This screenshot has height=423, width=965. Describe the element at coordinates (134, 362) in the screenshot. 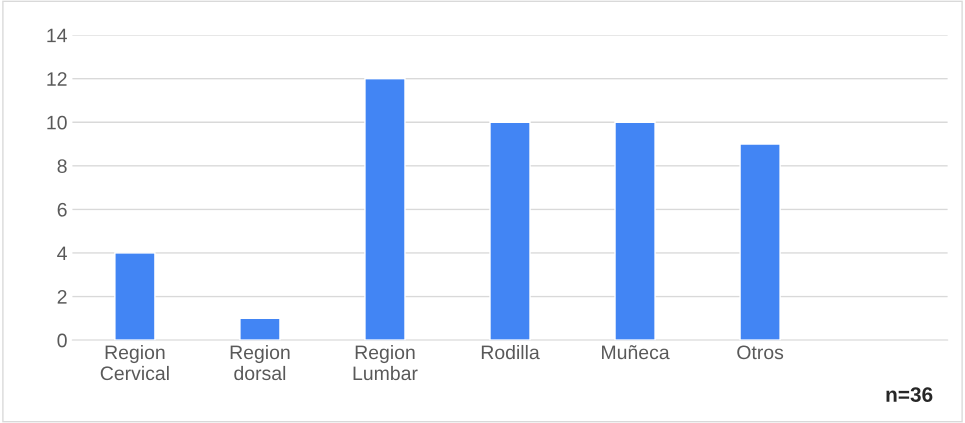

I see `x-tick-label: Region Cervical` at that location.